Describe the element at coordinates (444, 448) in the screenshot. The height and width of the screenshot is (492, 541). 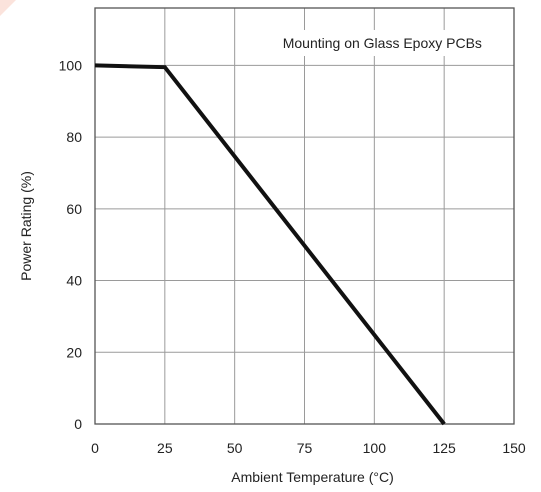
I see `x-tick-label: 125` at that location.